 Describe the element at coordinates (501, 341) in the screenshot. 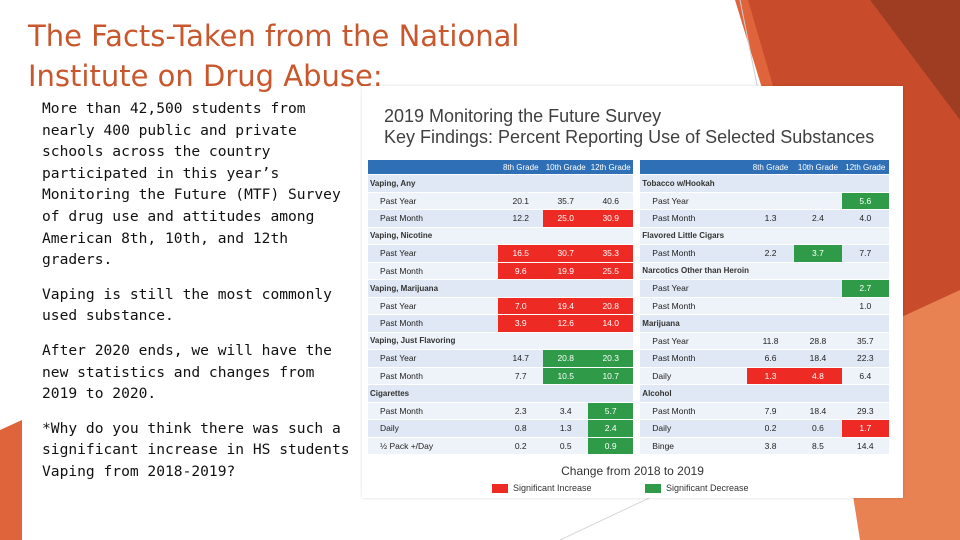

I see `section-label: Vaping, Just Flavoring` at that location.